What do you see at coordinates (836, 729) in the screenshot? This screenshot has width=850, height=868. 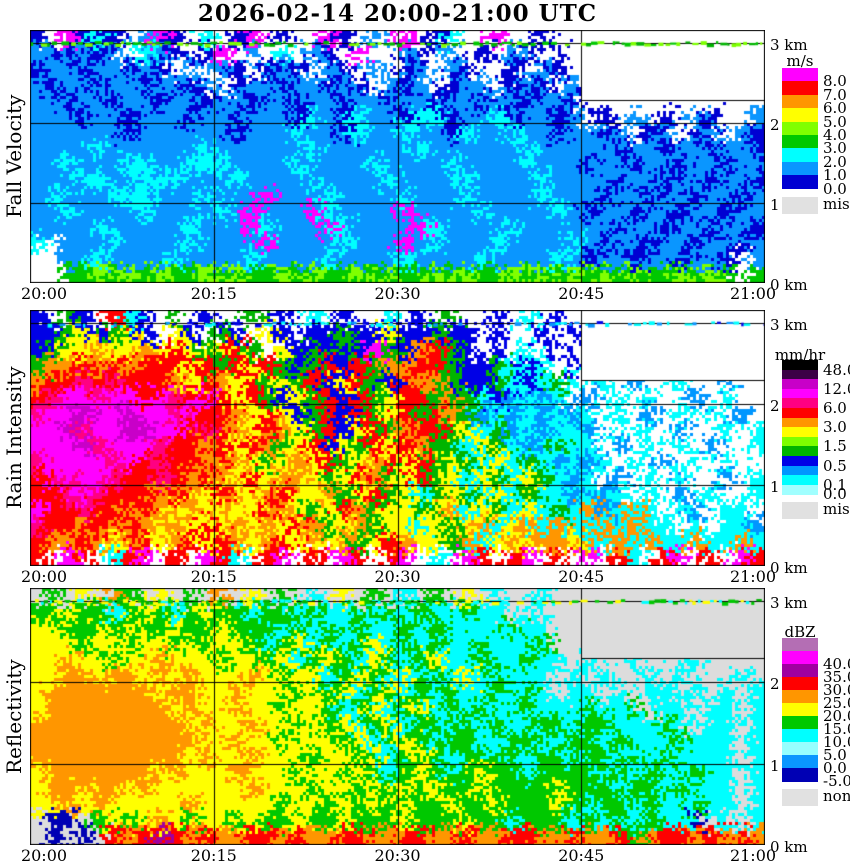 I see `legend-label: 15.0` at bounding box center [836, 729].